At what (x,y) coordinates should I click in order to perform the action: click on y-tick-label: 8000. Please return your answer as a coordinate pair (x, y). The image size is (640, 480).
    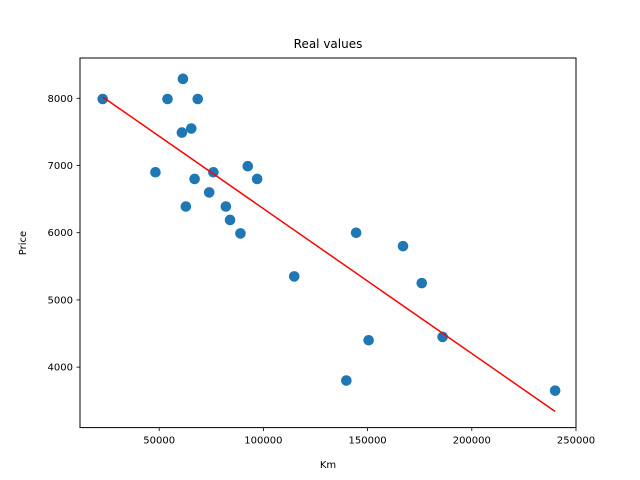
    Looking at the image, I should click on (60, 99).